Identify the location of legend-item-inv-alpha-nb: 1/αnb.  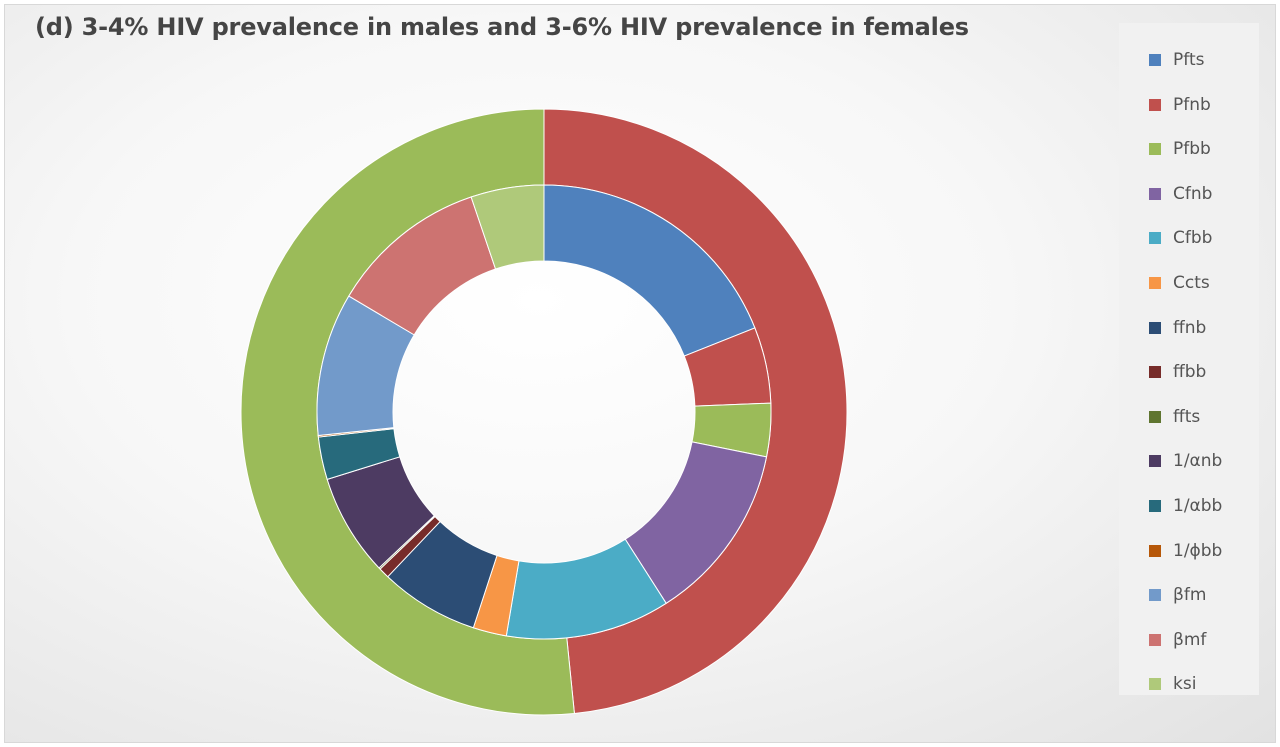
(1185, 461).